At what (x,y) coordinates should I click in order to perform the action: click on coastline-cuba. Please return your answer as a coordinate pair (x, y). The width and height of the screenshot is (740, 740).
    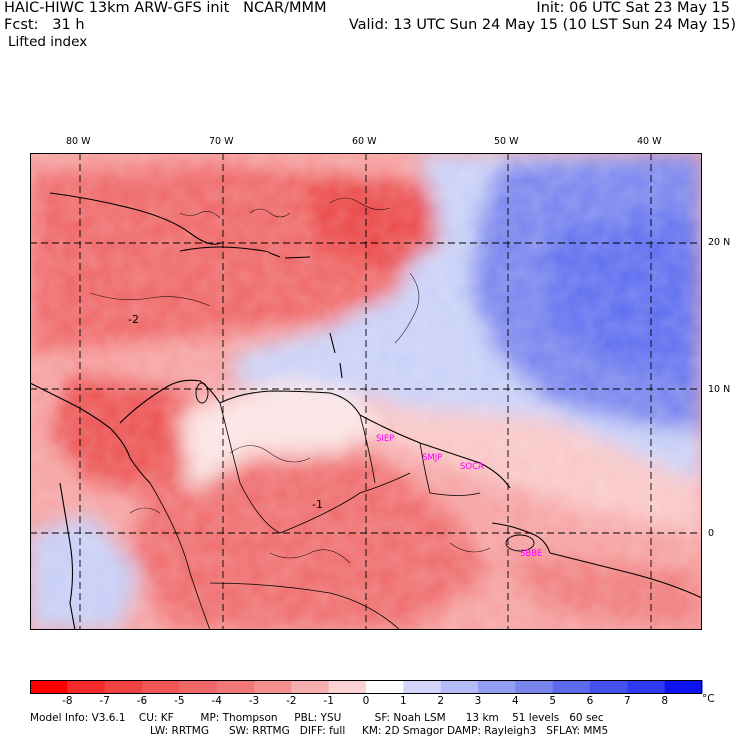
    Looking at the image, I should click on (135, 218).